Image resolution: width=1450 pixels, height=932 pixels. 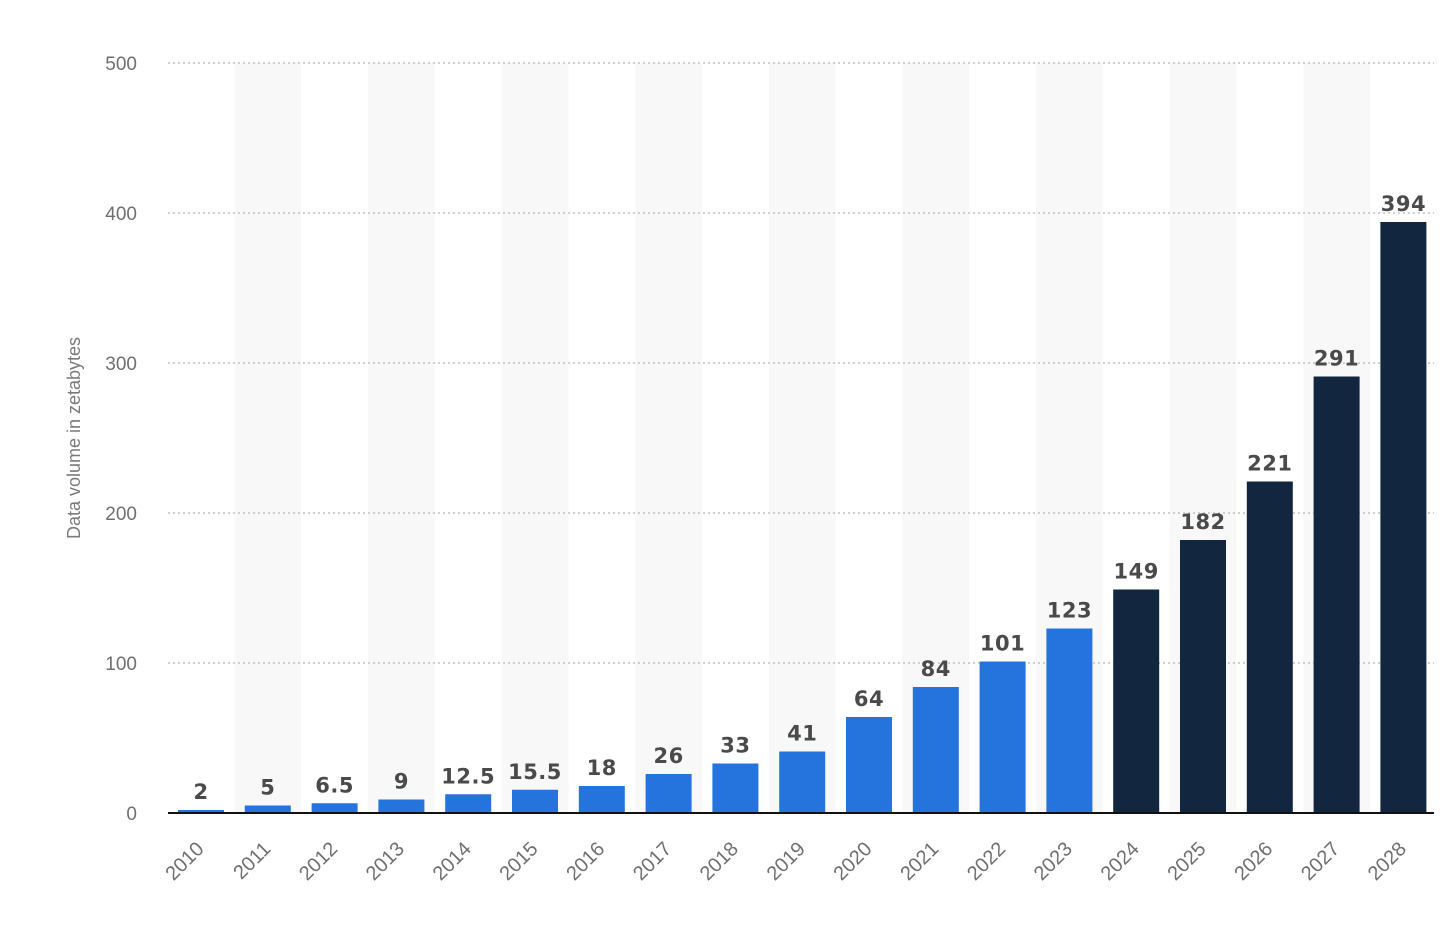 What do you see at coordinates (74, 438) in the screenshot?
I see `y-axis-title: Data volume in zetabytes` at bounding box center [74, 438].